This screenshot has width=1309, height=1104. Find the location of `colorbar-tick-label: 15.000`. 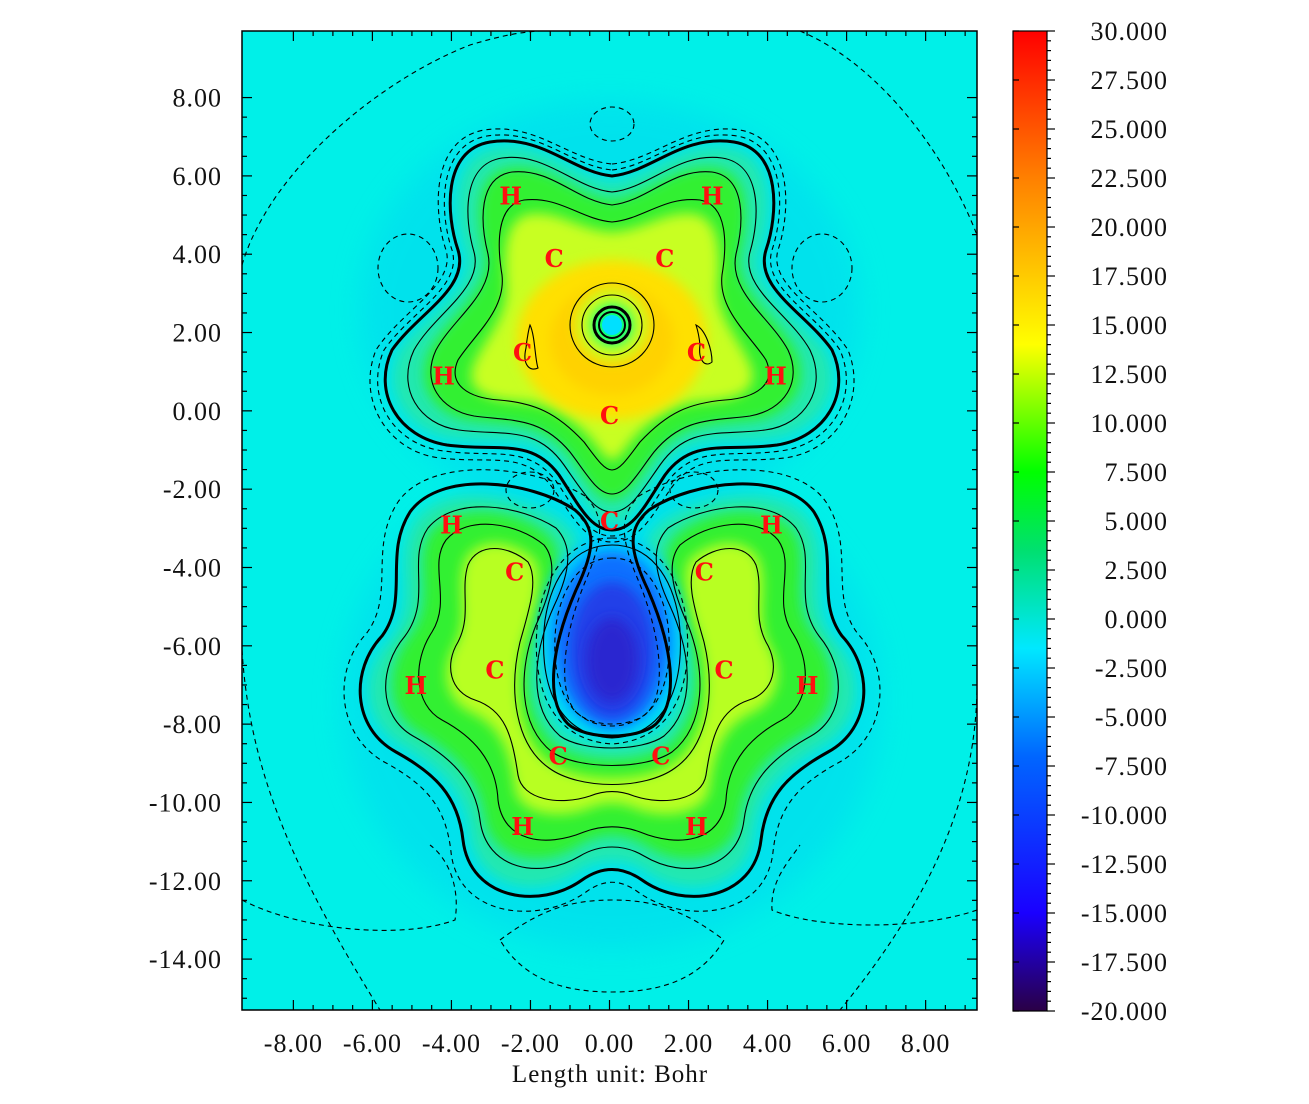

colorbar-tick-label: 15.000 is located at coordinates (1130, 325).